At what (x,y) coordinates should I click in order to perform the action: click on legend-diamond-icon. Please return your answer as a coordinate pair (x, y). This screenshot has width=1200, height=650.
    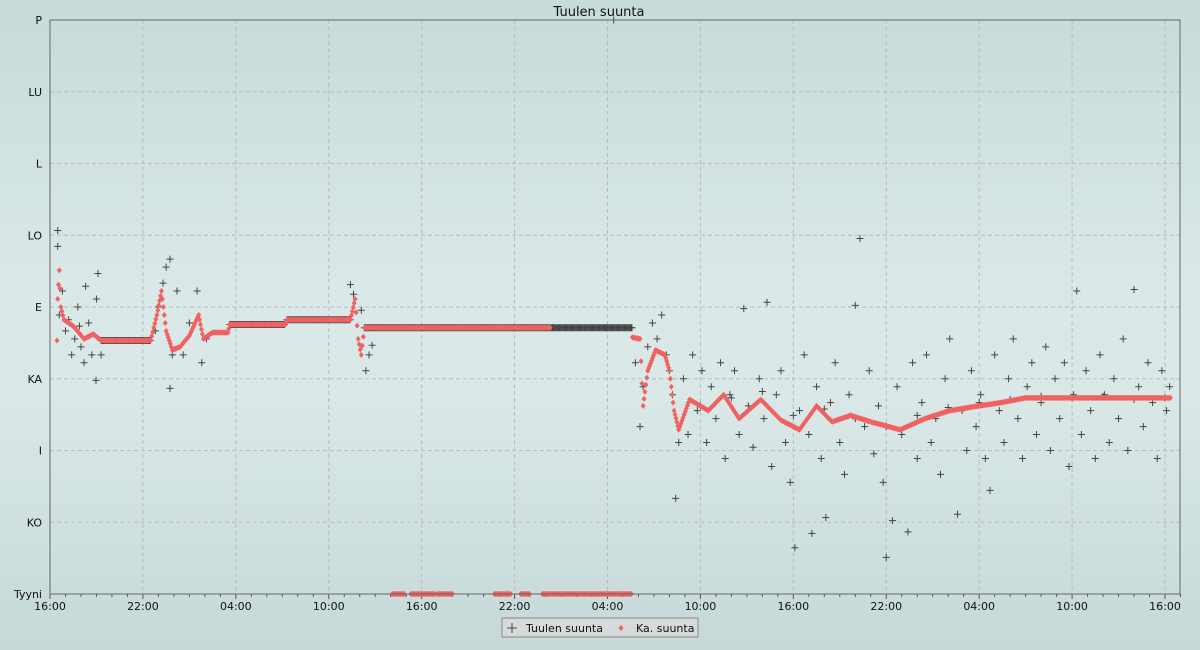
    Looking at the image, I should click on (621, 628).